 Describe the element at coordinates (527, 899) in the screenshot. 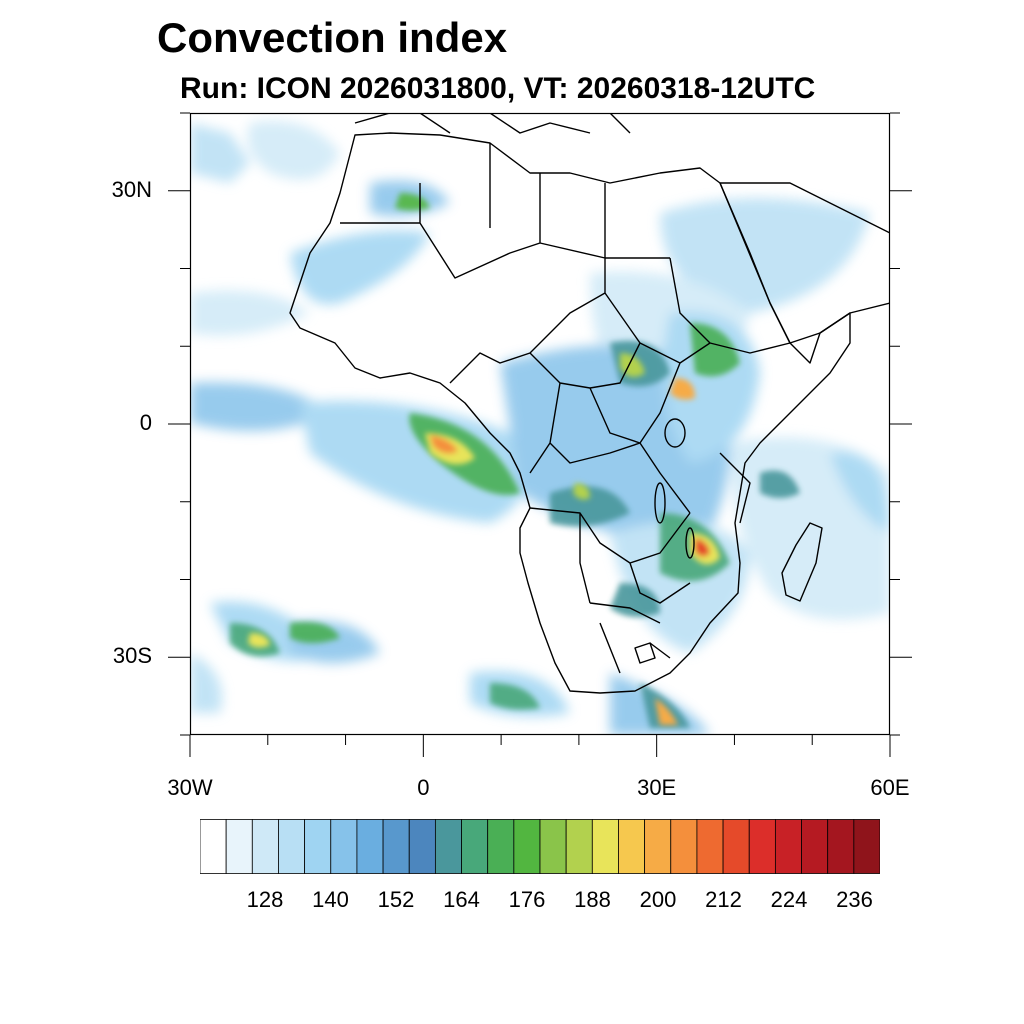

I see `colorbar-label: 176` at that location.